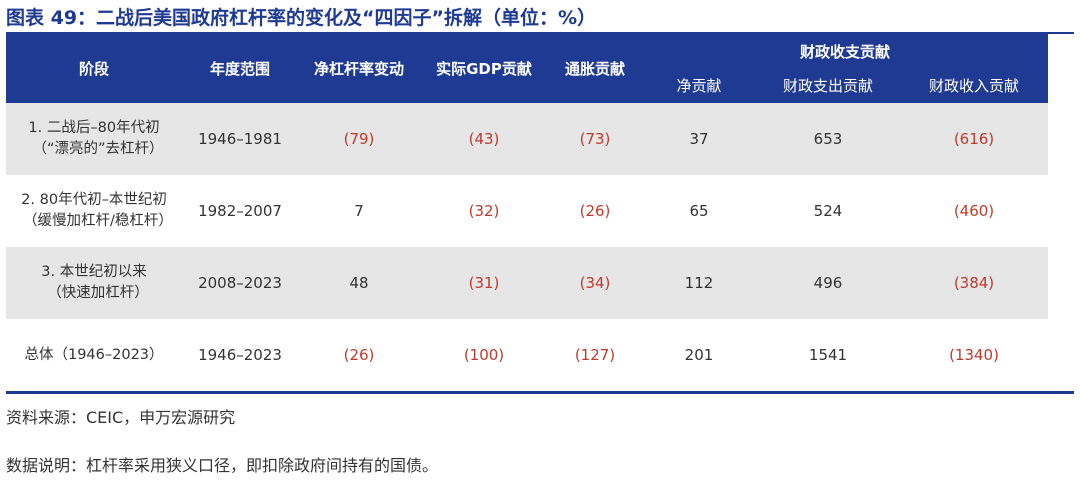 The image size is (1080, 480). Describe the element at coordinates (121, 417) in the screenshot. I see `source-note: 资料来源：CEIC，申万宏源研究` at that location.